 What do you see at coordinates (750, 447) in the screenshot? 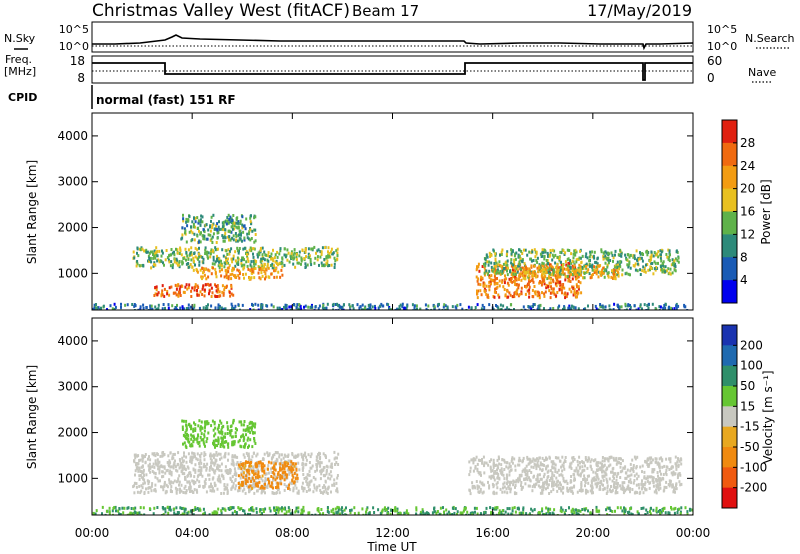
I see `velocity-colorbar-tick-label: -50` at bounding box center [750, 447].